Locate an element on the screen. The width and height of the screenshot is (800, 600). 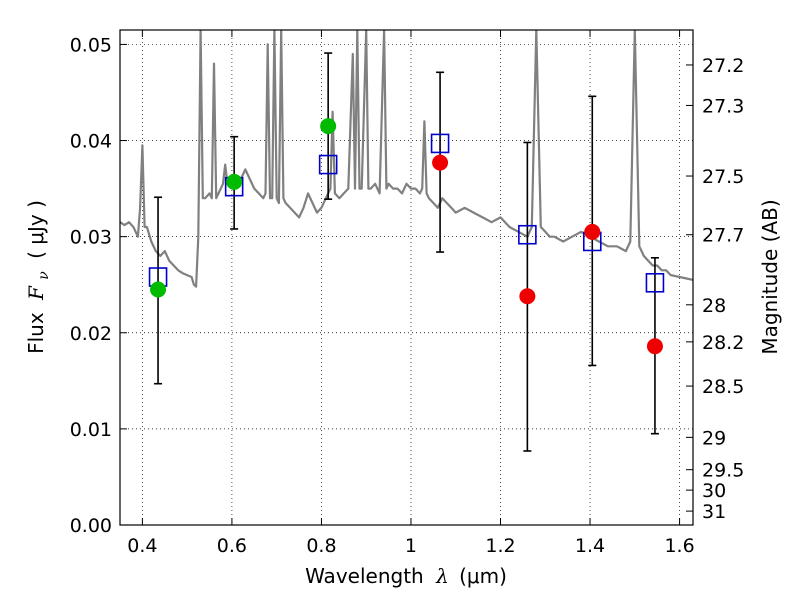
y-tick-label: 0.00 is located at coordinates (91, 526).